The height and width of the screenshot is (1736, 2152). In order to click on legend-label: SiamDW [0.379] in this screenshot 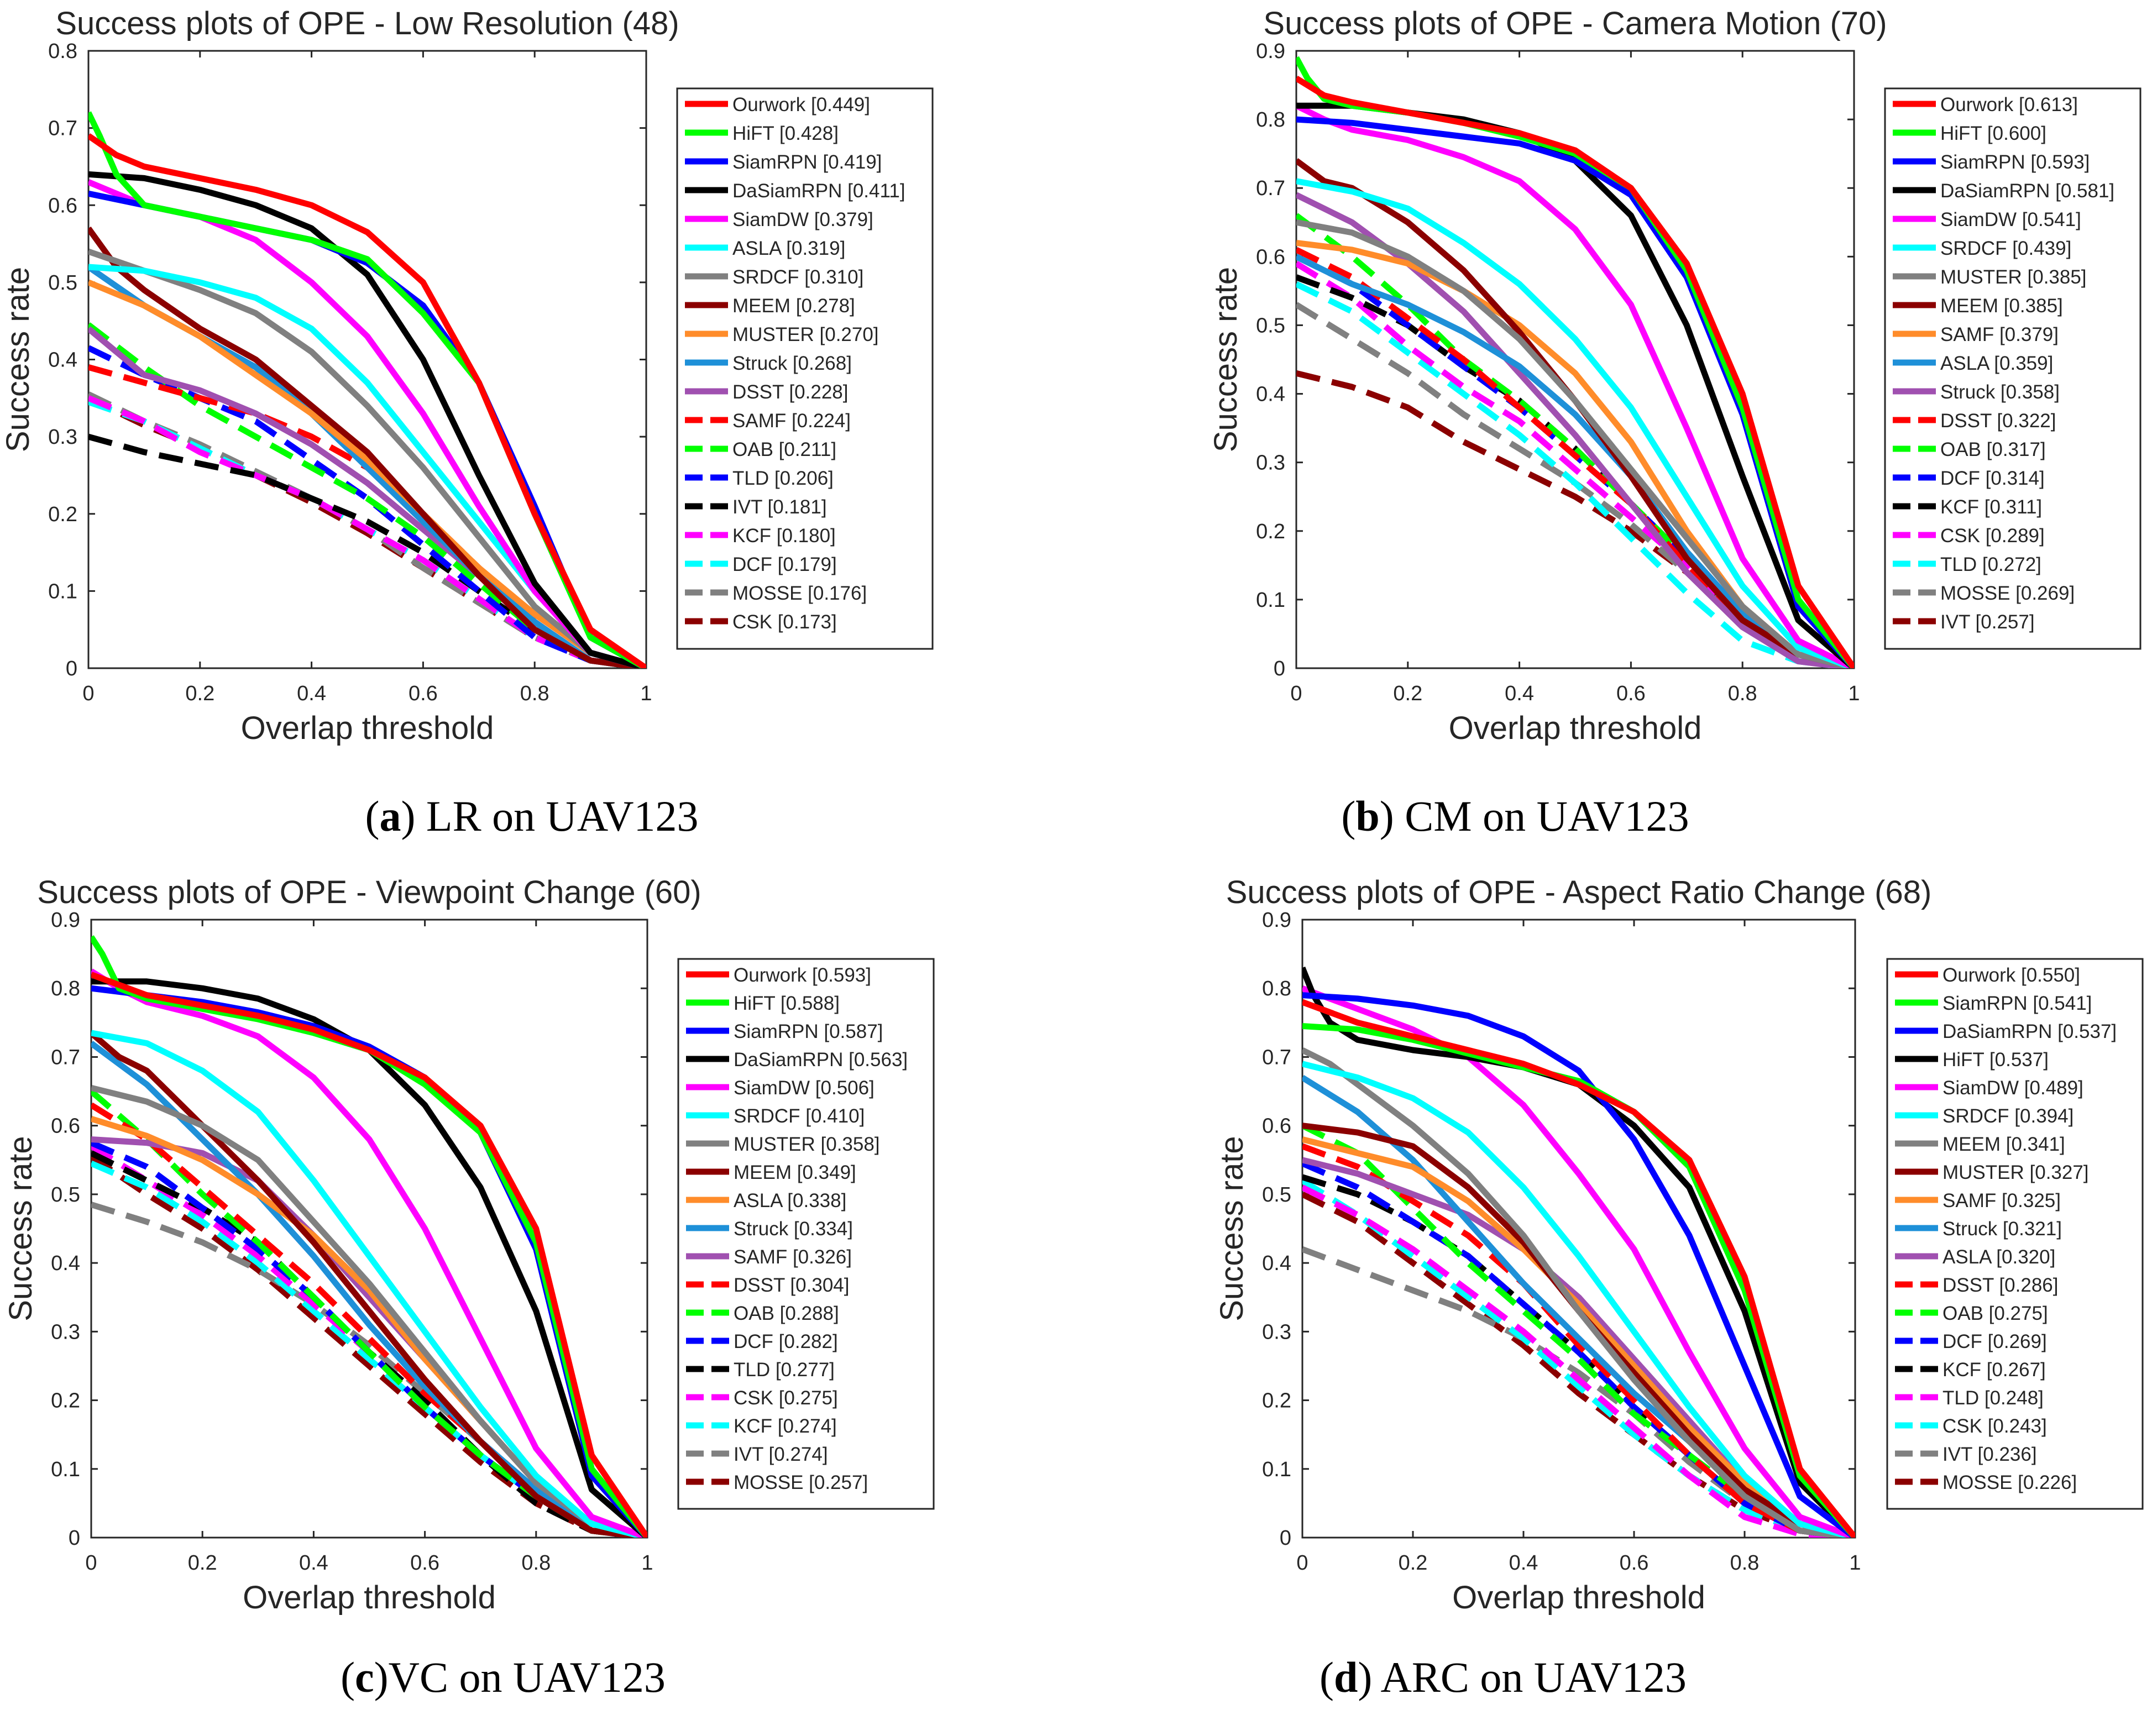, I will do `click(802, 220)`.